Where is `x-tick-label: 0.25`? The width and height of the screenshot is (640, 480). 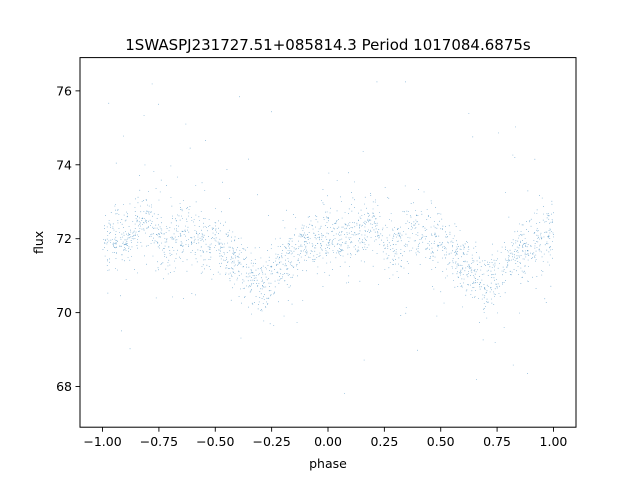 x-tick-label: 0.25 is located at coordinates (384, 441).